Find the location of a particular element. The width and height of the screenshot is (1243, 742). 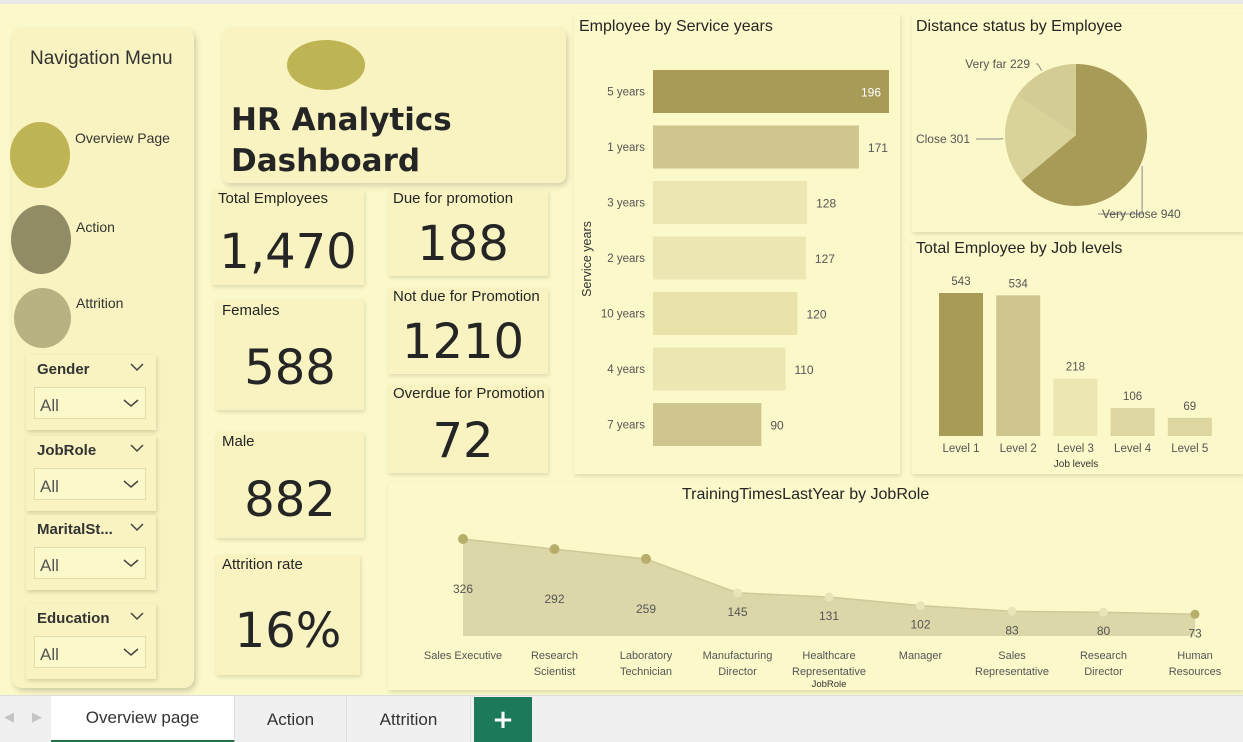

job-level-data-label: 534 is located at coordinates (1019, 284).